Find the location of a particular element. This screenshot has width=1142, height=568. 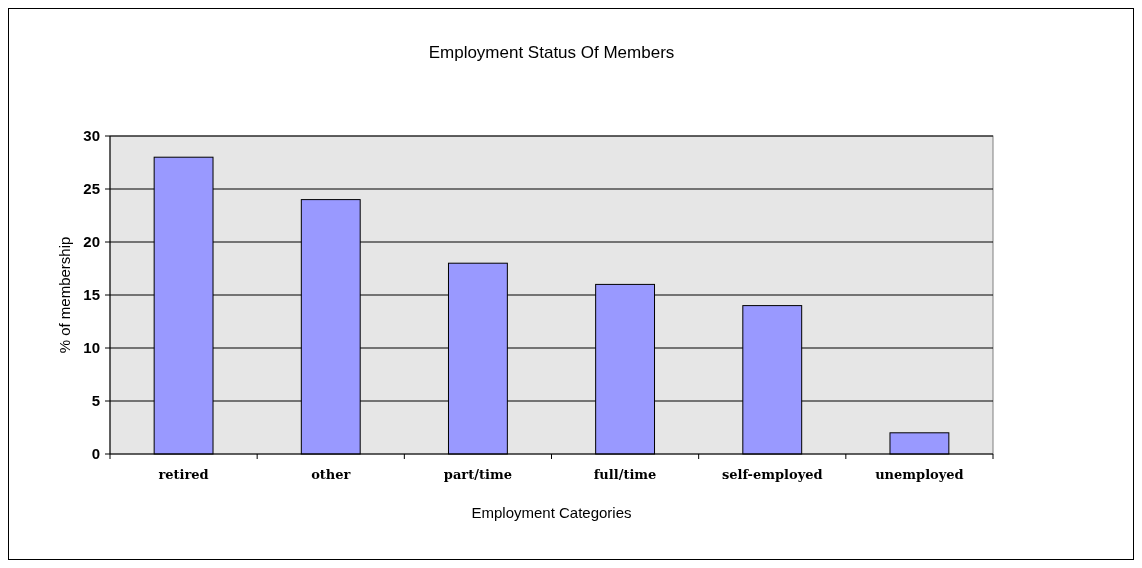

y-tick-label: 10 is located at coordinates (91, 348).